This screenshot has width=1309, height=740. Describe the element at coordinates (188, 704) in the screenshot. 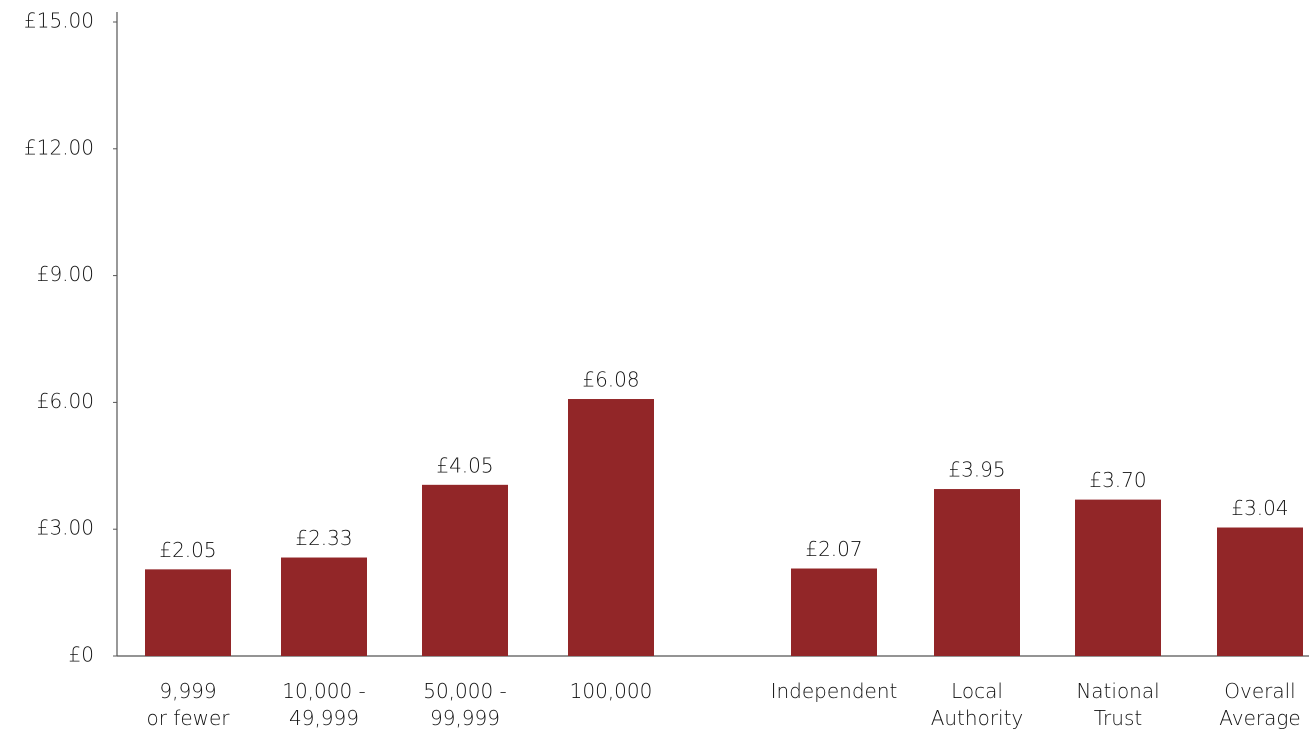

I see `x-tick-label: 9,999 or fewer` at that location.